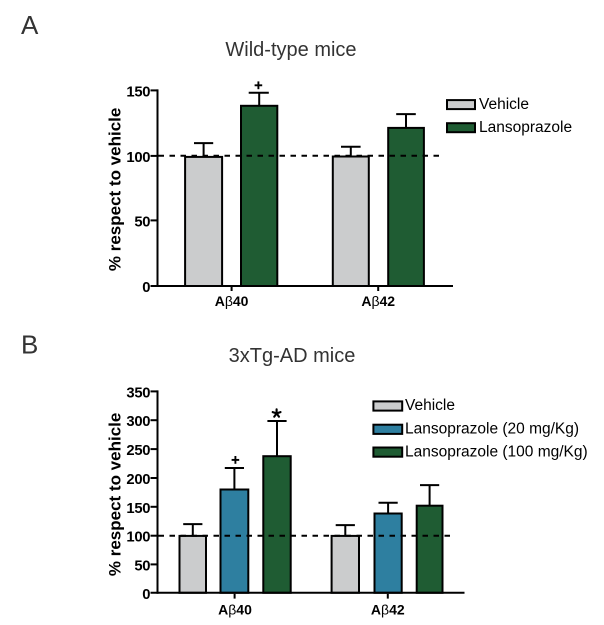 The height and width of the screenshot is (625, 604). Describe the element at coordinates (138, 451) in the screenshot. I see `svg-text: 250` at that location.